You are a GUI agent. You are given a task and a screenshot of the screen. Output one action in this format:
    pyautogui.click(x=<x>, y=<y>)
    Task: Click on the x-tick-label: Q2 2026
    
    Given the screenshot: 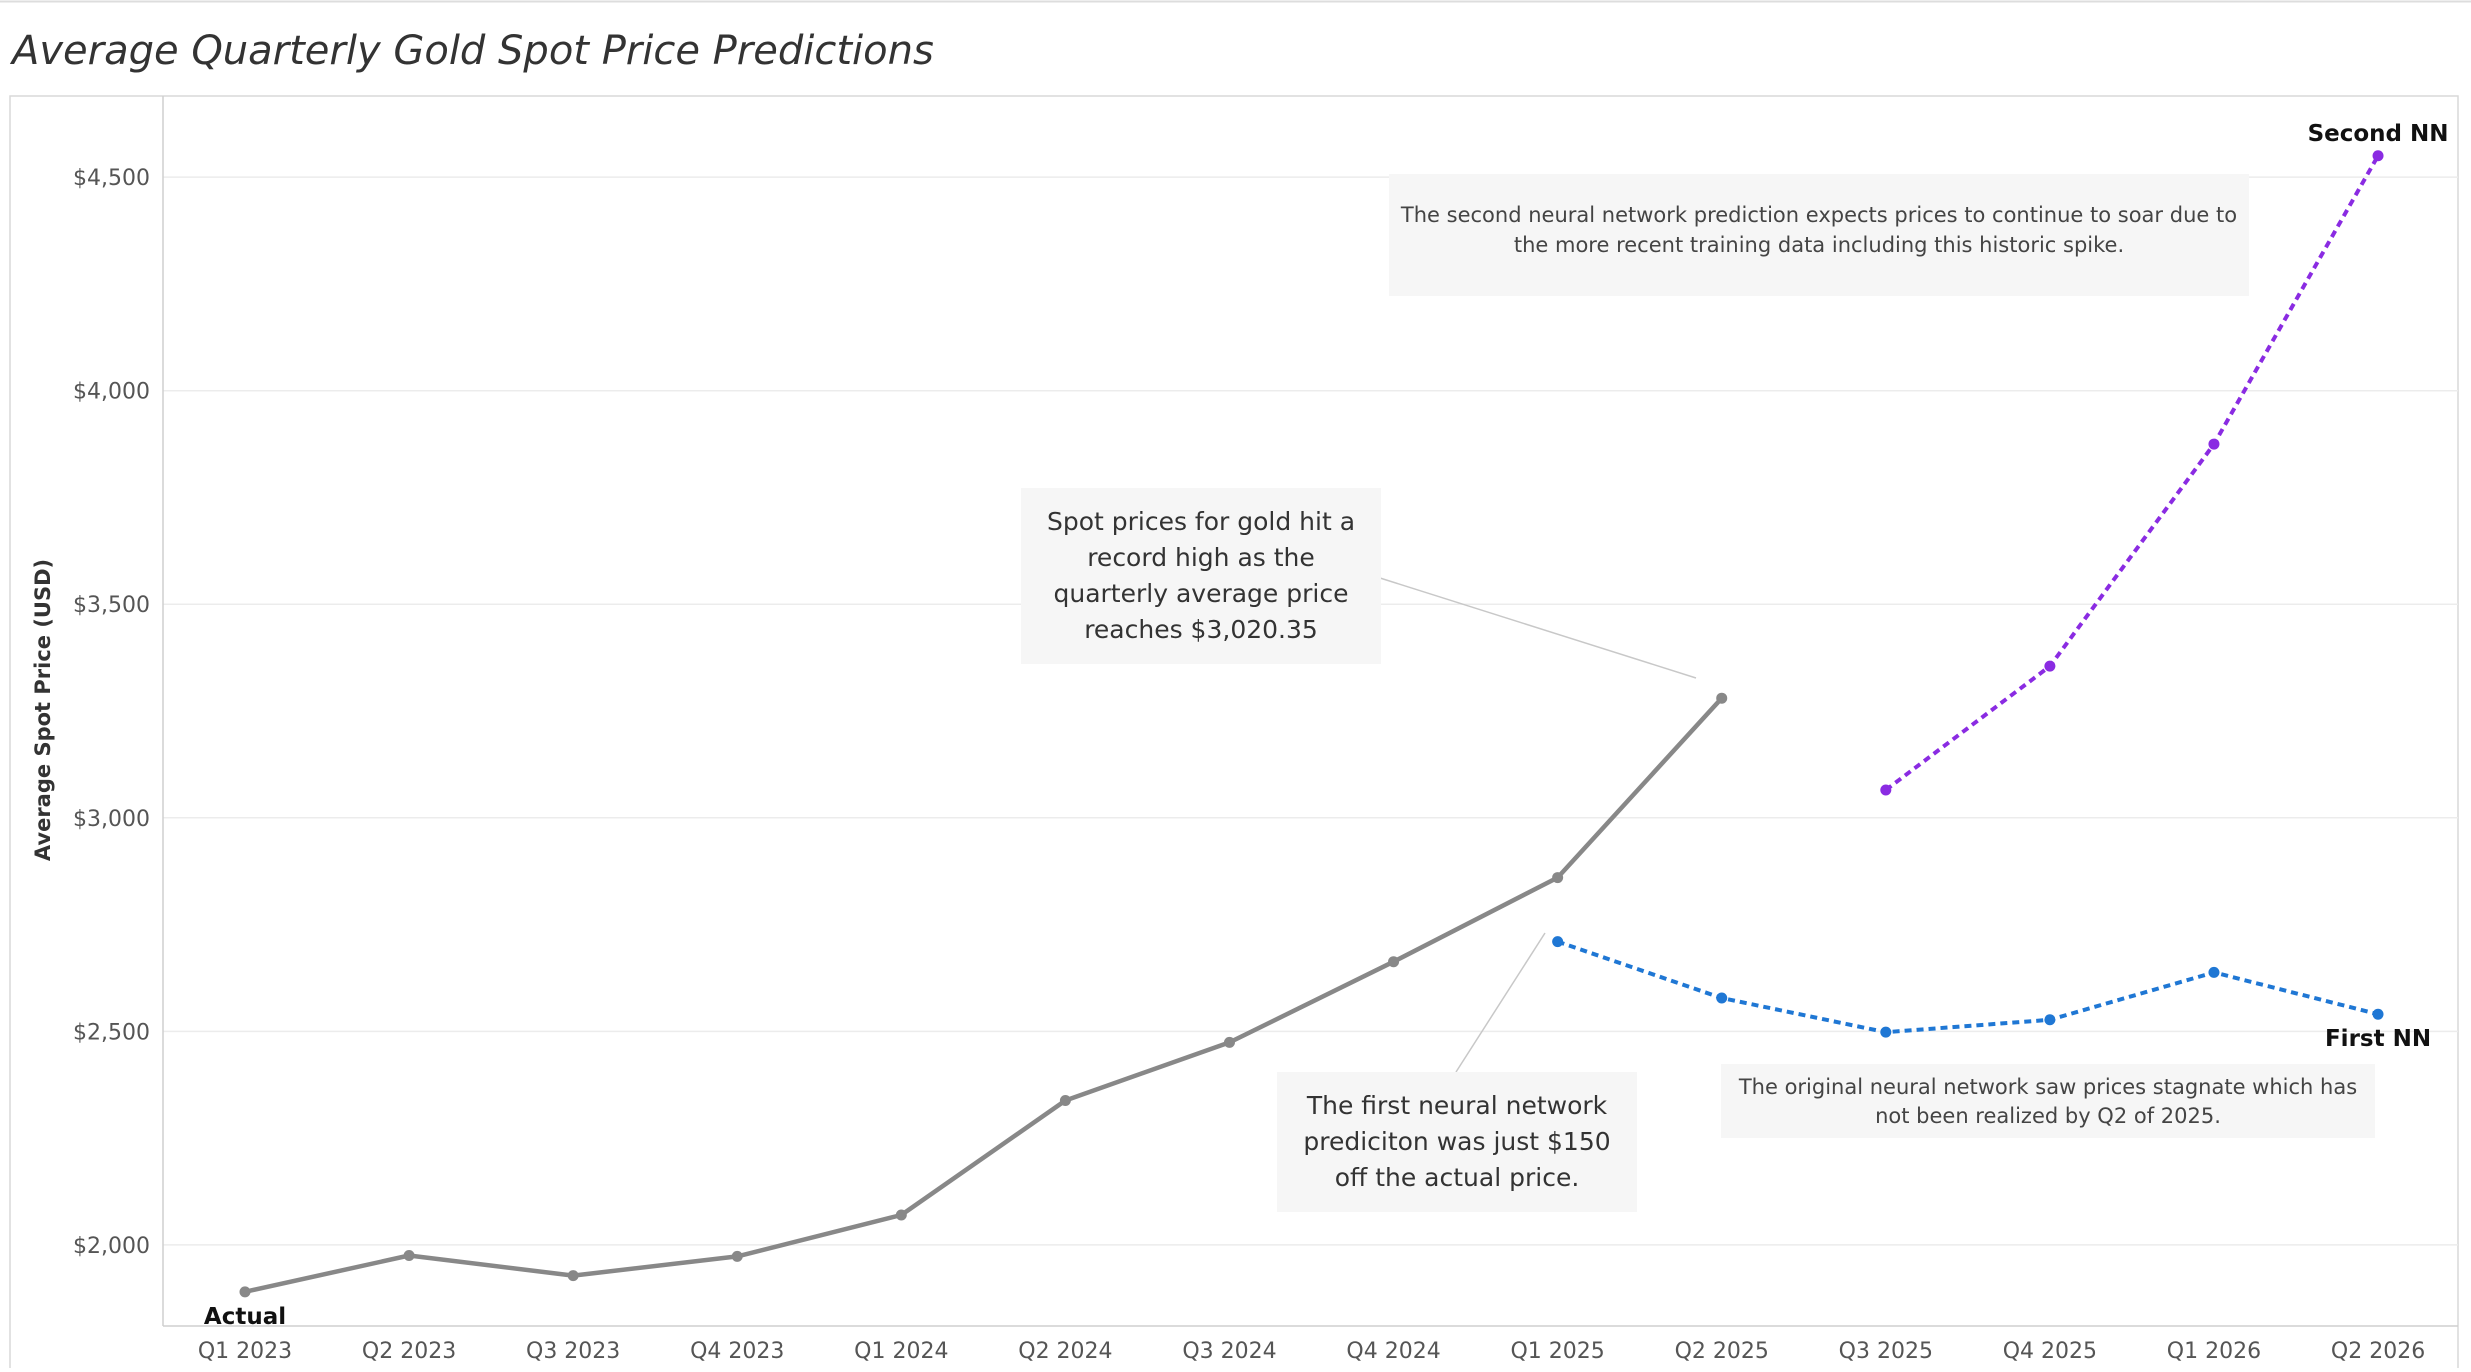 What is the action you would take?
    pyautogui.click(x=2378, y=1351)
    